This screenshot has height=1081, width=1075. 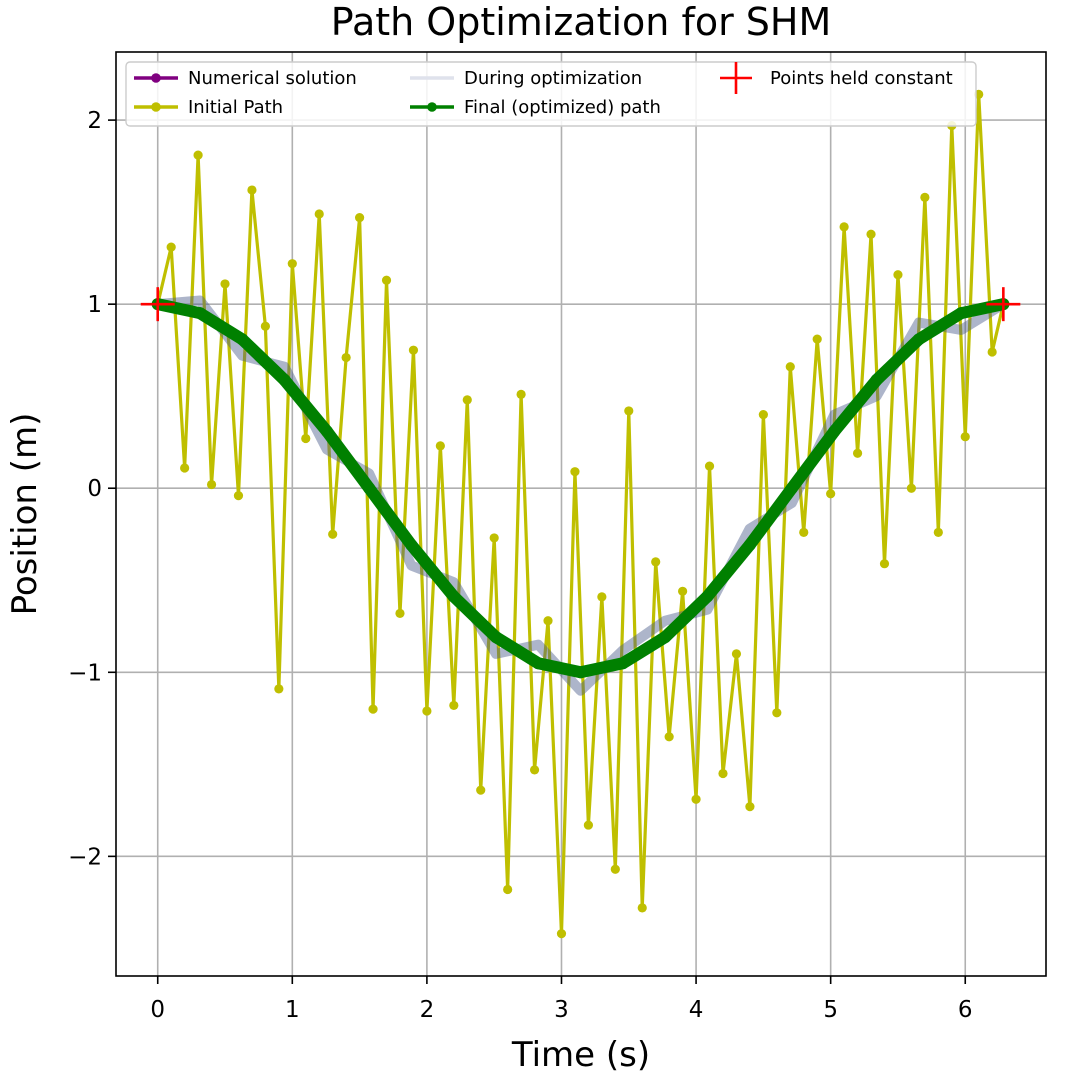 I want to click on y-axis-ticks: −2 −1 0 1 2, so click(x=92, y=489).